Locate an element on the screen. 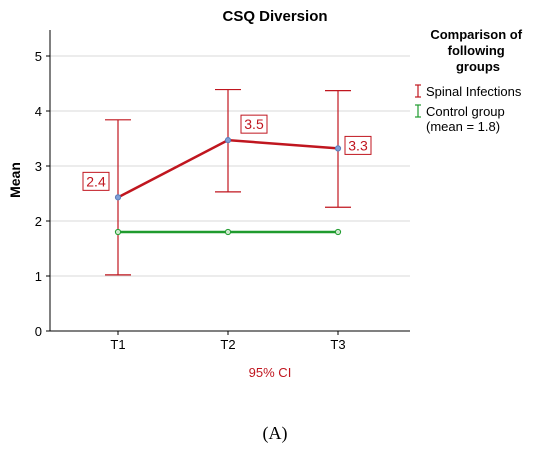  legend-marker-spinal is located at coordinates (418, 91).